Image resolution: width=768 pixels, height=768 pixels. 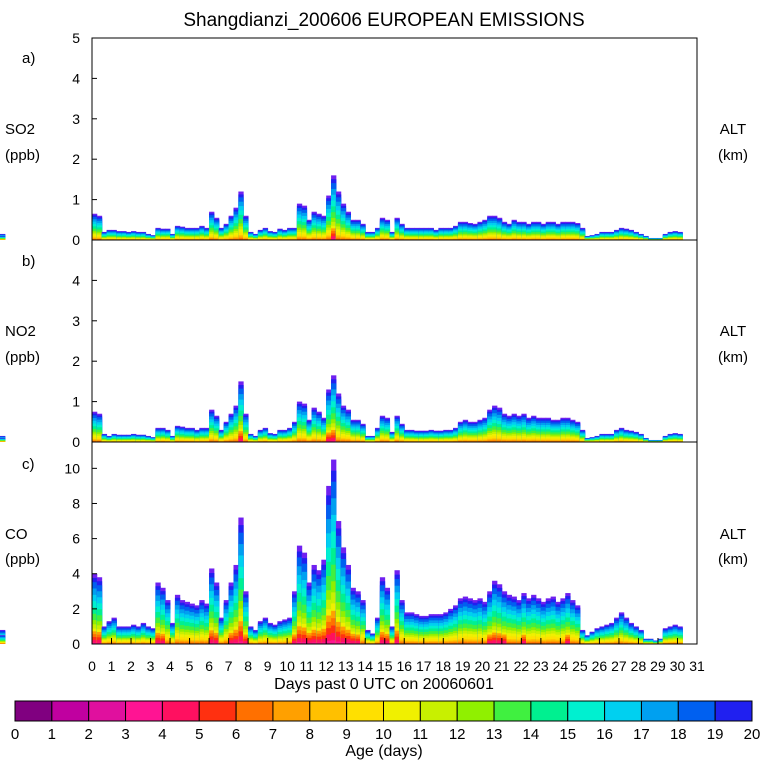 I want to click on y-tick-label: 3, so click(x=76, y=119).